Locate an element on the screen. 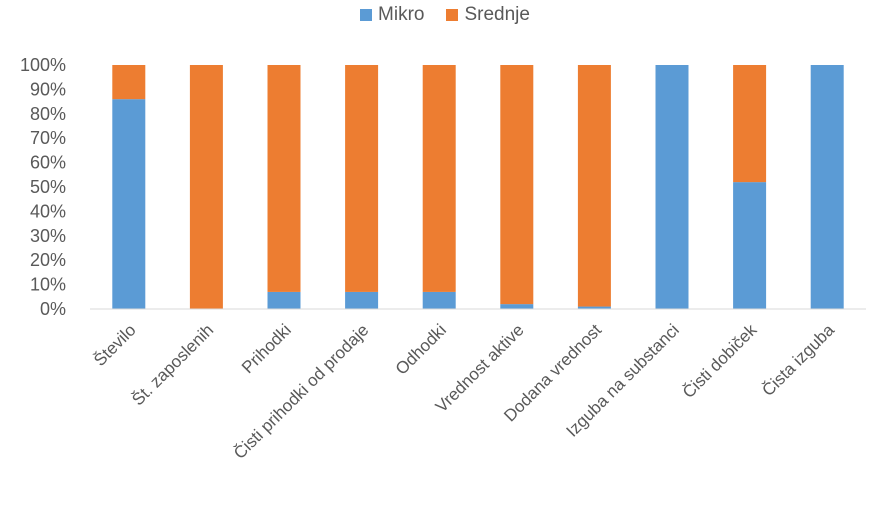  legend-swatch-mikro is located at coordinates (366, 15).